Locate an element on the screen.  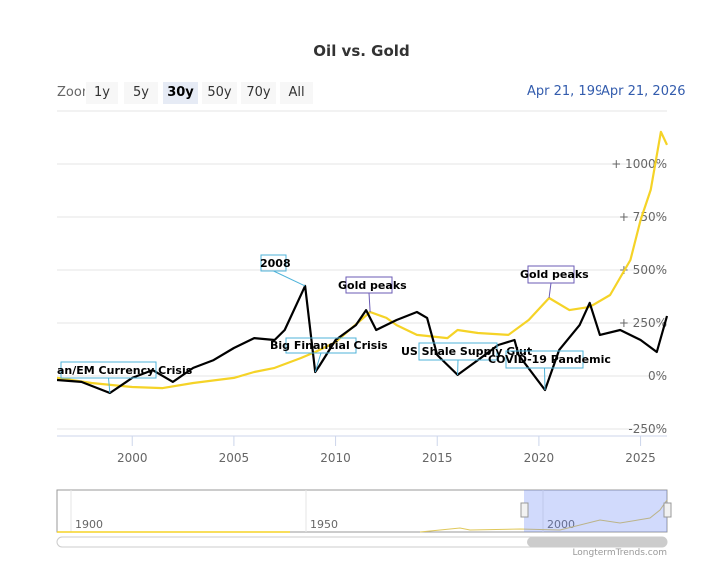
x-tick-label: 2020 is located at coordinates (539, 458).